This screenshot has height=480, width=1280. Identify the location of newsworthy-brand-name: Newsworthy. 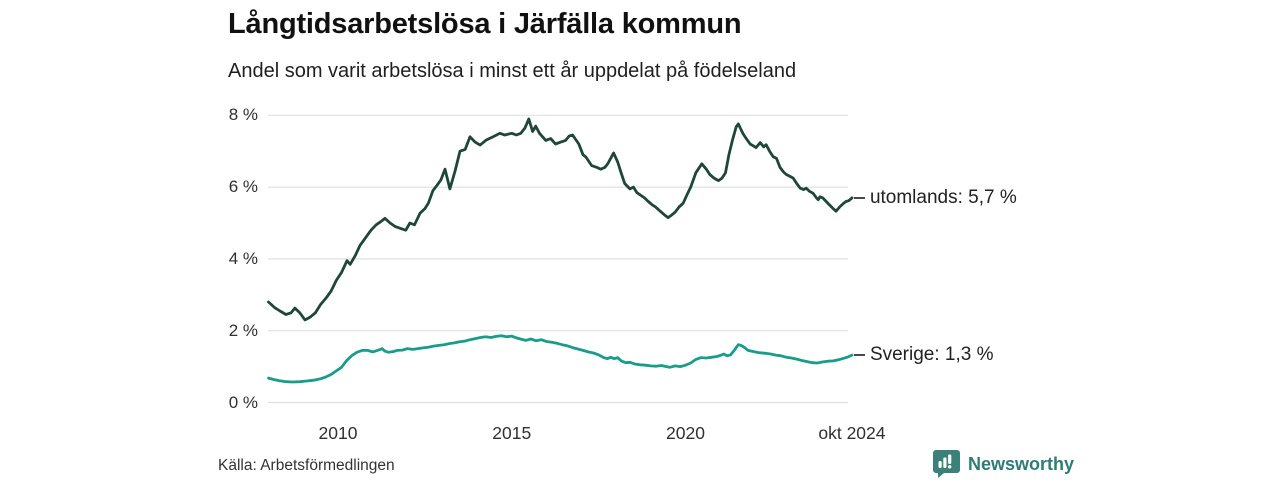
(1021, 463).